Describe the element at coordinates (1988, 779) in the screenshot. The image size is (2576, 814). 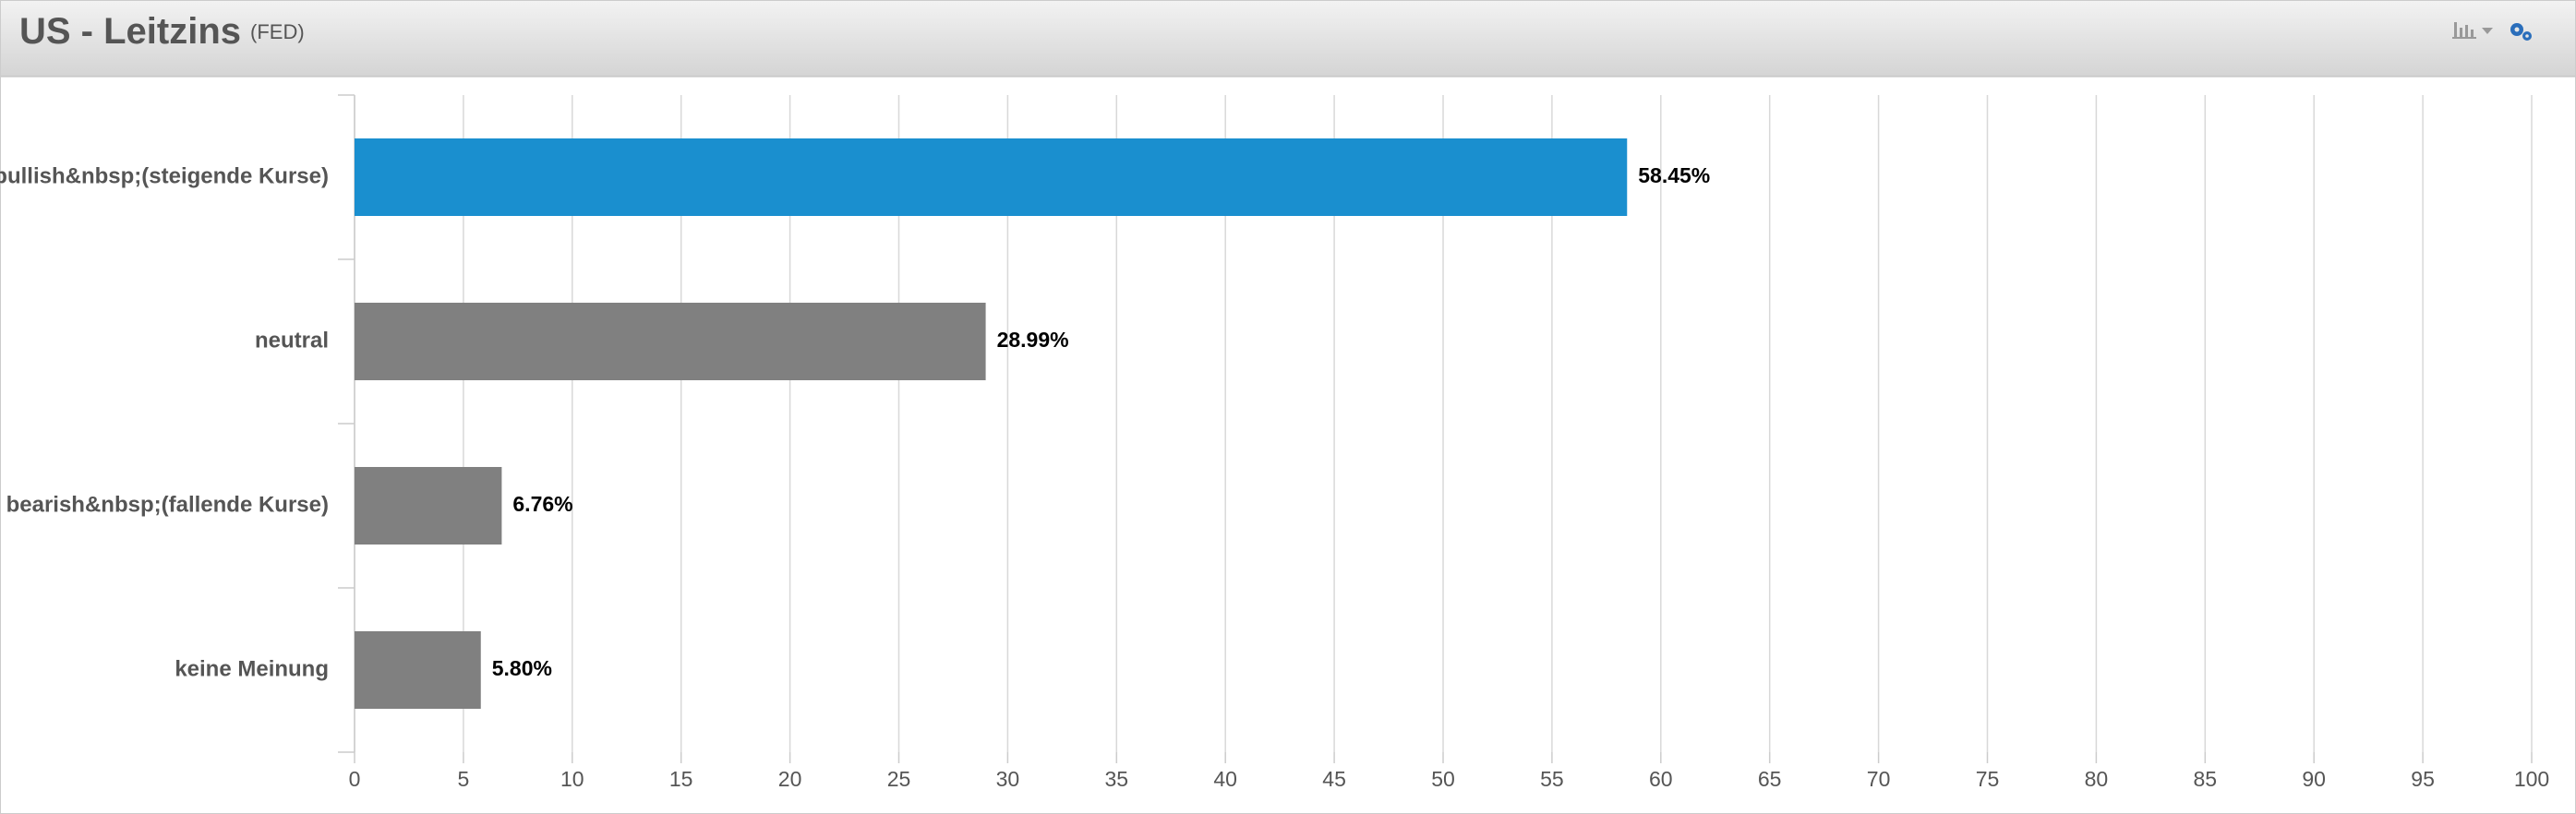
I see `x-tick-label: 75` at that location.